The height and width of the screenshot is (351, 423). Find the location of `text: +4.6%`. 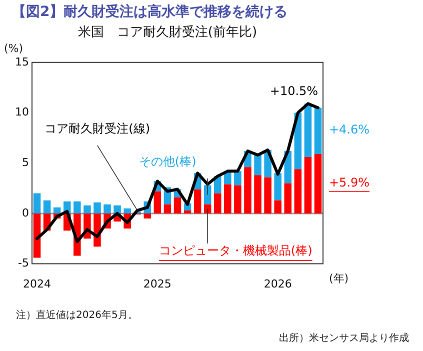

text: +4.6% is located at coordinates (349, 129).